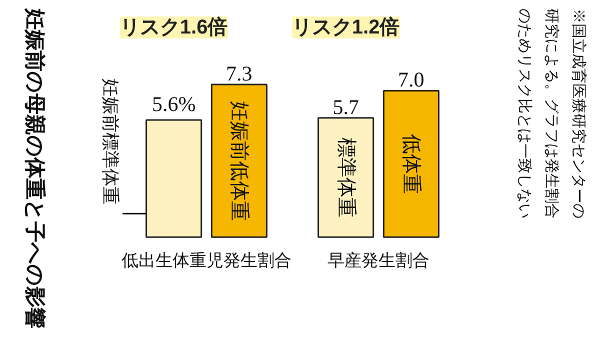 This screenshot has height=348, width=594. Describe the element at coordinates (174, 104) in the screenshot. I see `data-label: 5.6%` at that location.